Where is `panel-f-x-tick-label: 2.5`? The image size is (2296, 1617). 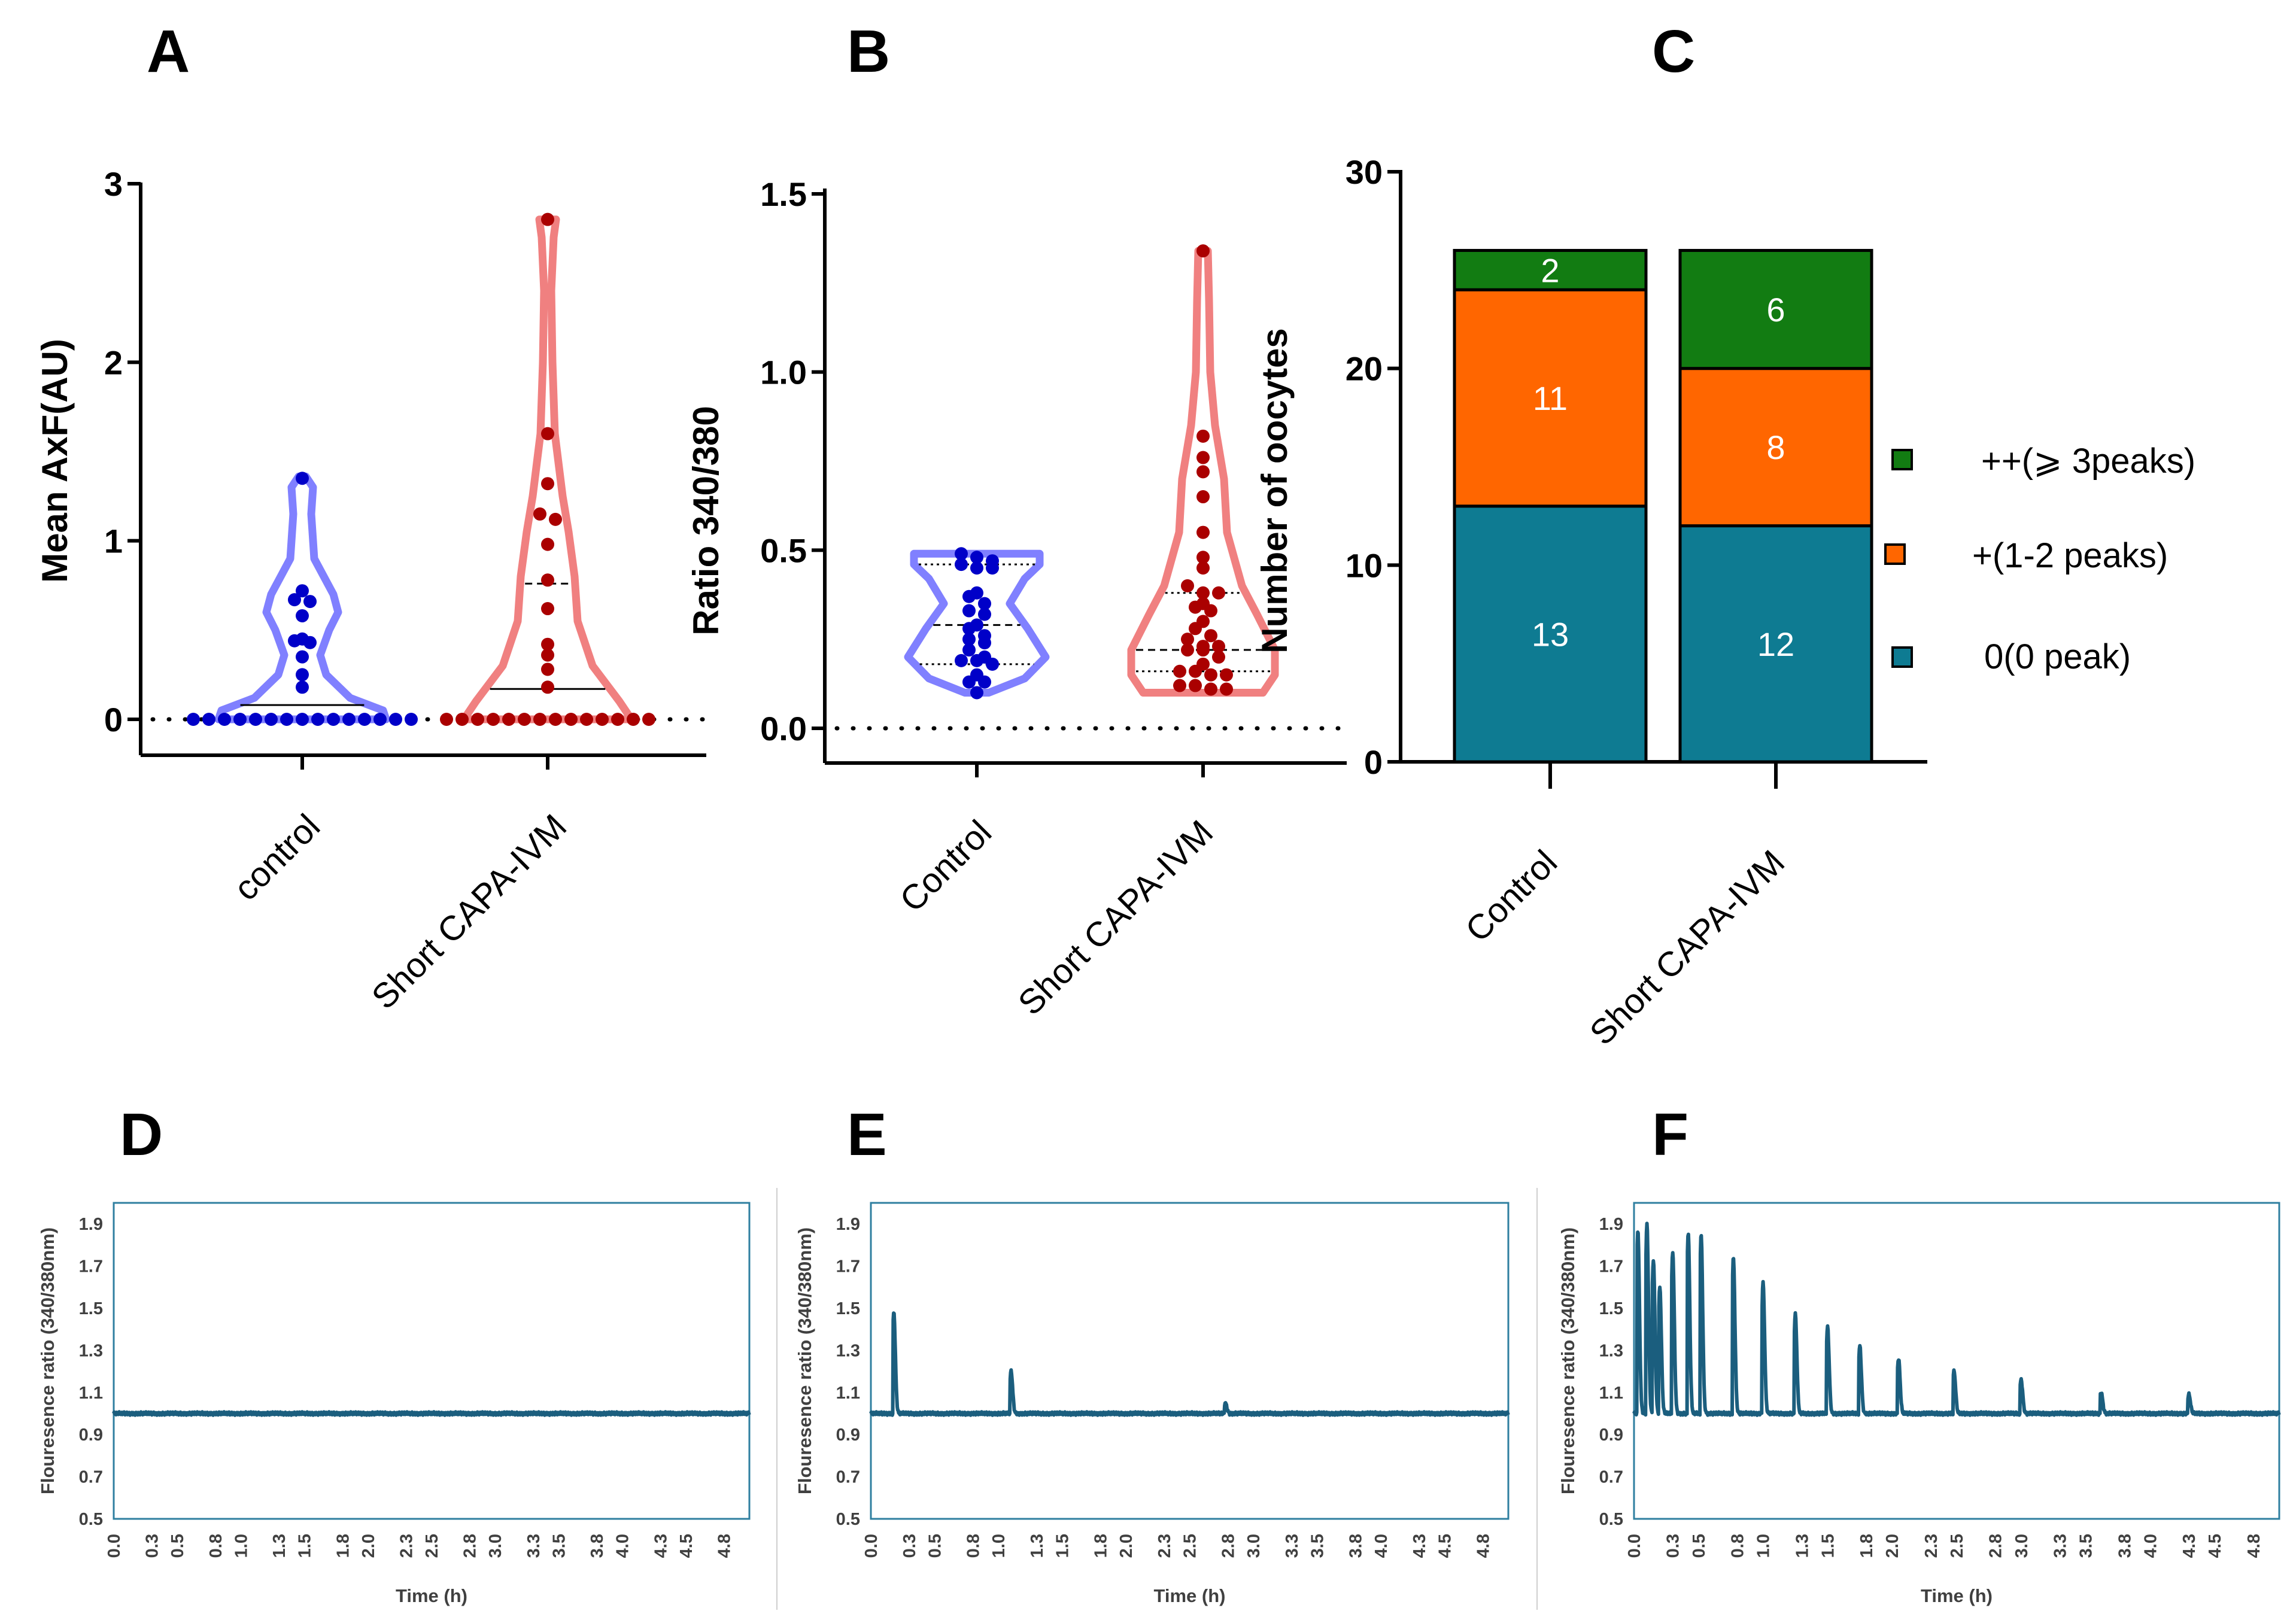 panel-f-x-tick-label: 2.5 is located at coordinates (1957, 1546).